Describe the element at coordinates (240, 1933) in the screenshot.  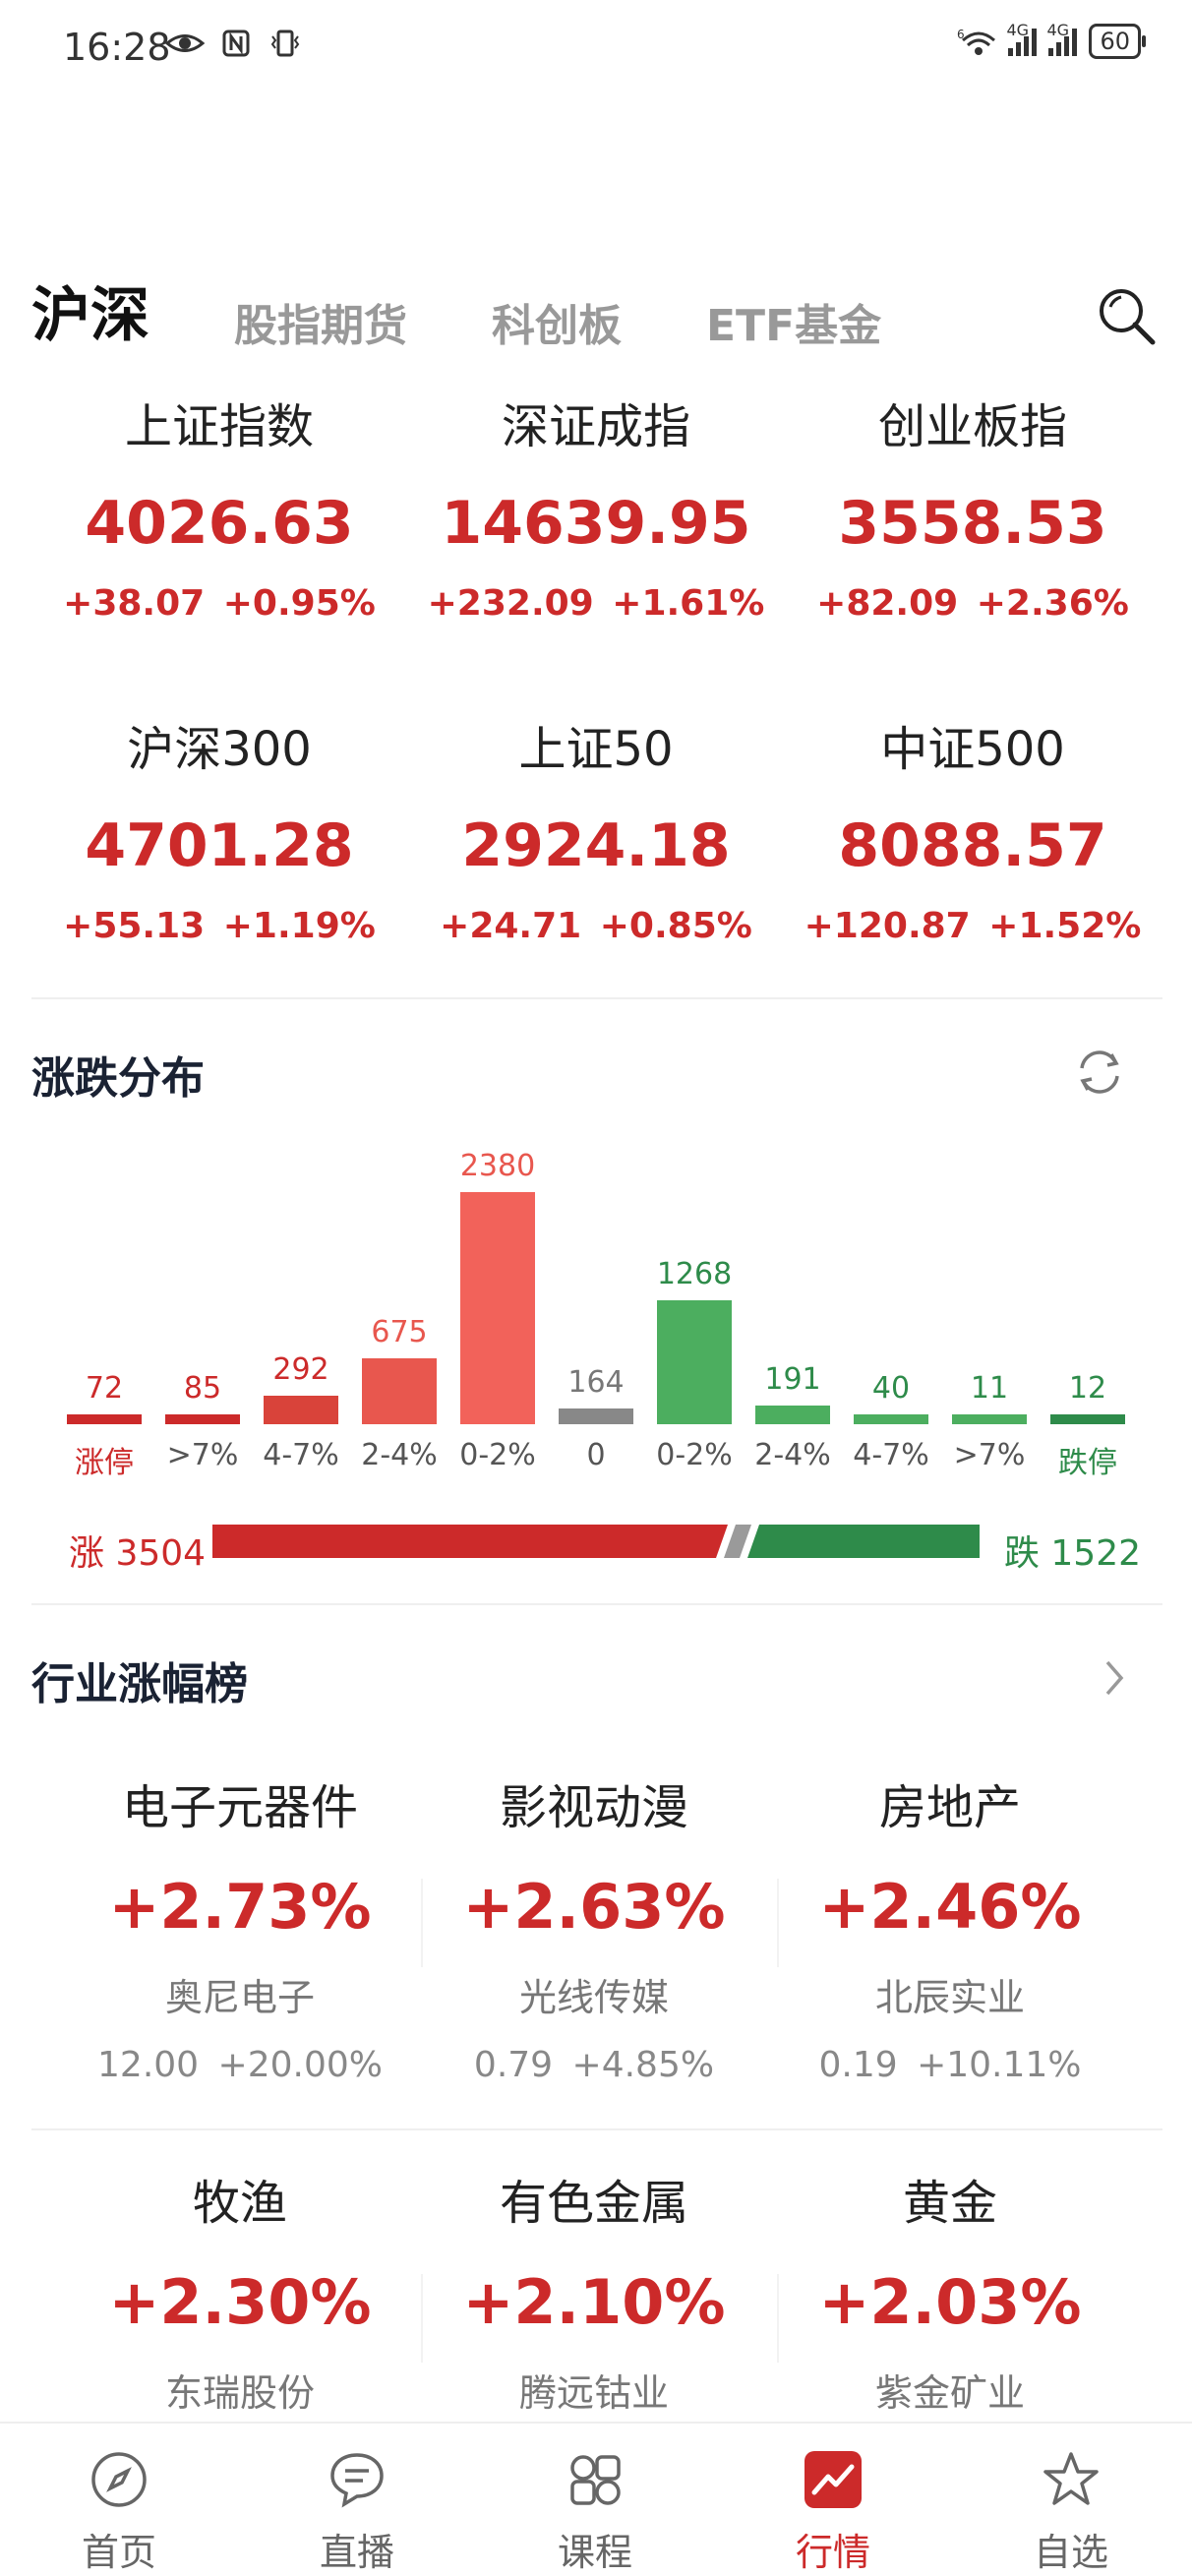
I see `industry-card: 电子元器件 +2.73% 奥尼电子 12.00 +20.00%` at that location.